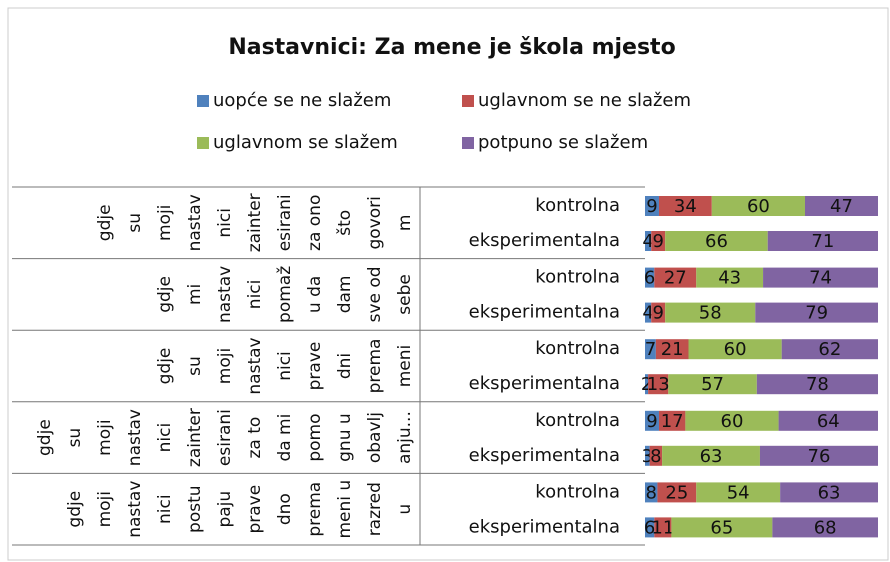  Describe the element at coordinates (195, 294) in the screenshot. I see `group-label: mi` at that location.